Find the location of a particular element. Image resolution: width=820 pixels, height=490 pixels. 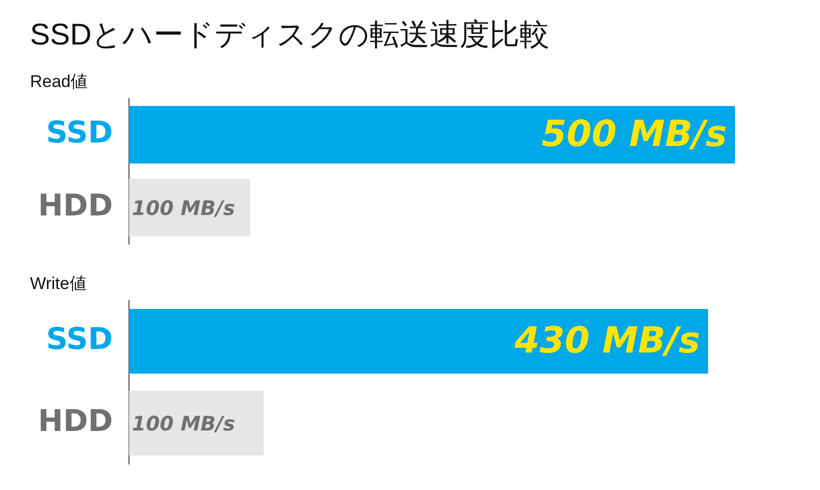

chart-subtitle: Read値 is located at coordinates (59, 81).